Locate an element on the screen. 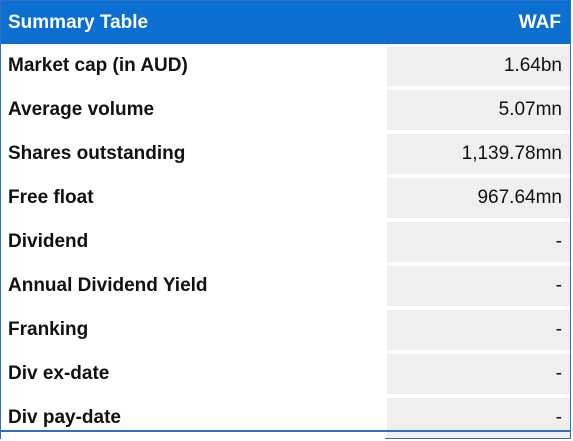 This screenshot has width=573, height=441. row-label: Free float is located at coordinates (193, 198).